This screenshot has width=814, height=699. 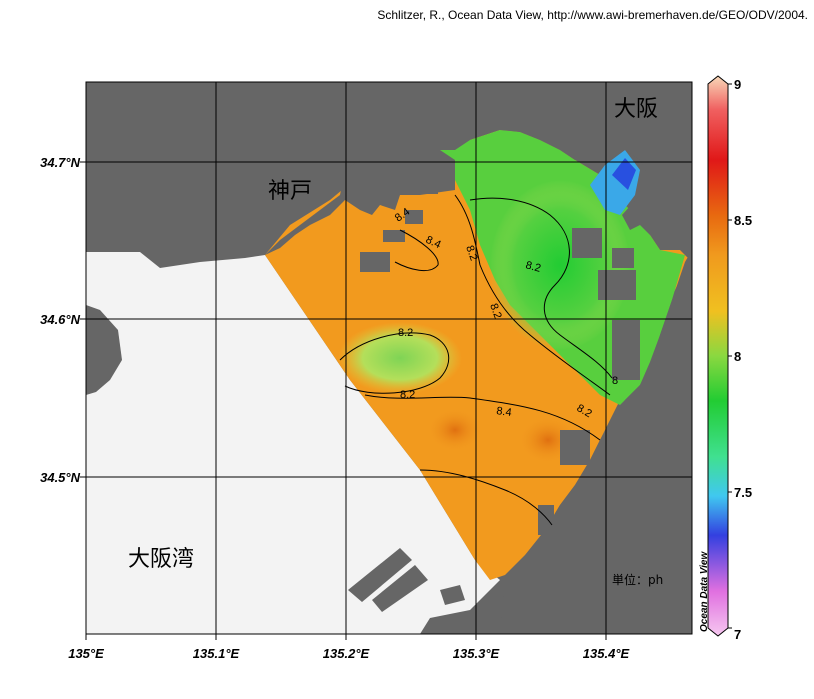 What do you see at coordinates (730, 356) in the screenshot?
I see `colorbar-ticks` at bounding box center [730, 356].